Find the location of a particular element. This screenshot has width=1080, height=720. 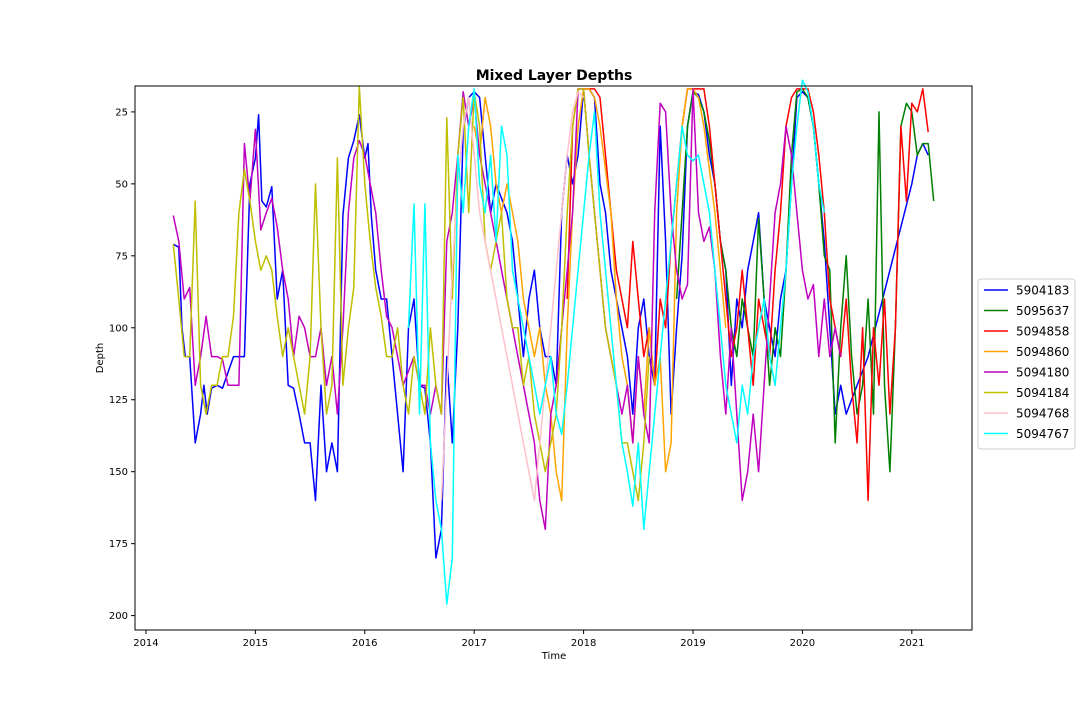

y-tick-label: 100 is located at coordinates (118, 328).